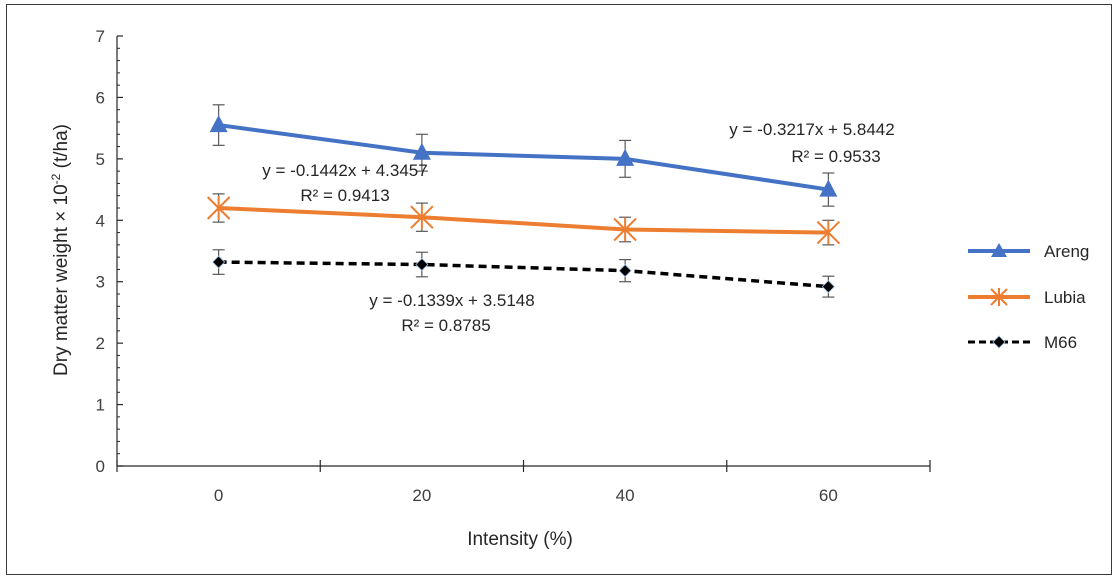 This screenshot has width=1120, height=581. What do you see at coordinates (811, 129) in the screenshot?
I see `trendline-eq-areng: y = -0.3217x + 5.8442` at bounding box center [811, 129].